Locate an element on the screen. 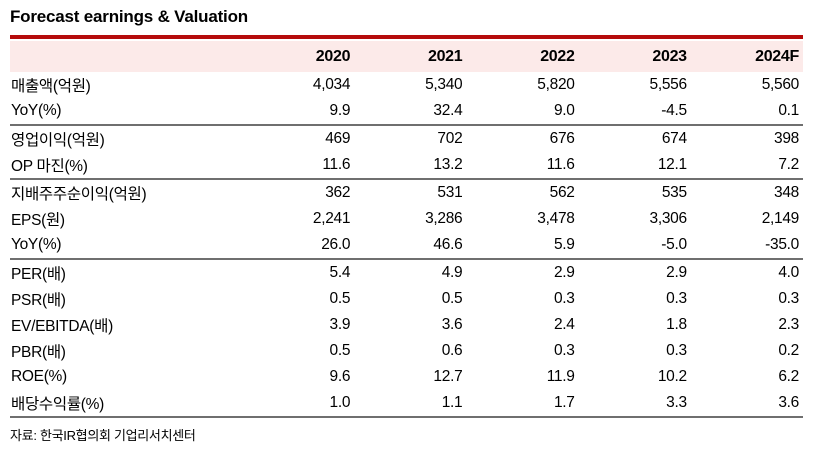  value-cell: -35.0 is located at coordinates (782, 244).